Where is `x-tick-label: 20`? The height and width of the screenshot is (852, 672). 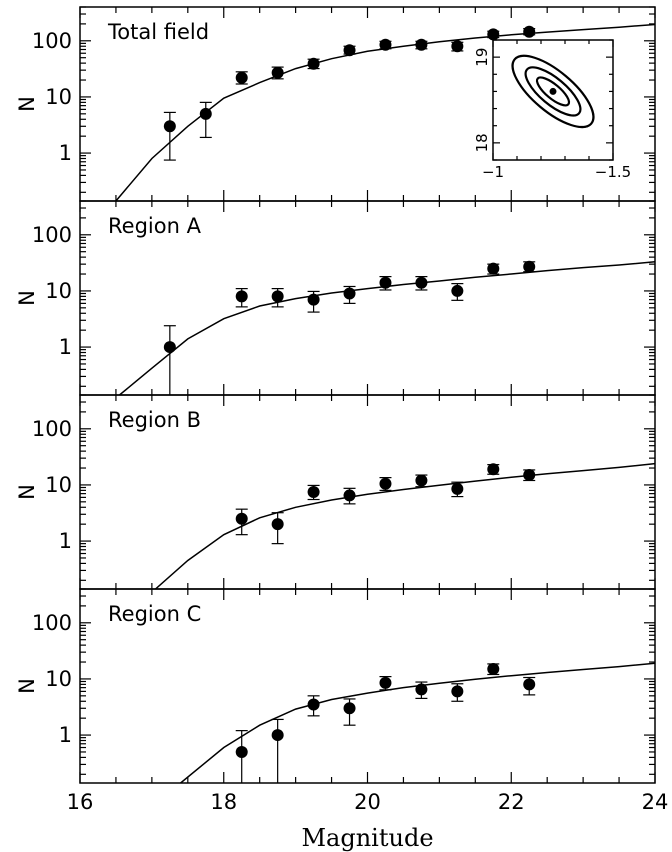
x-tick-label: 20 is located at coordinates (367, 802).